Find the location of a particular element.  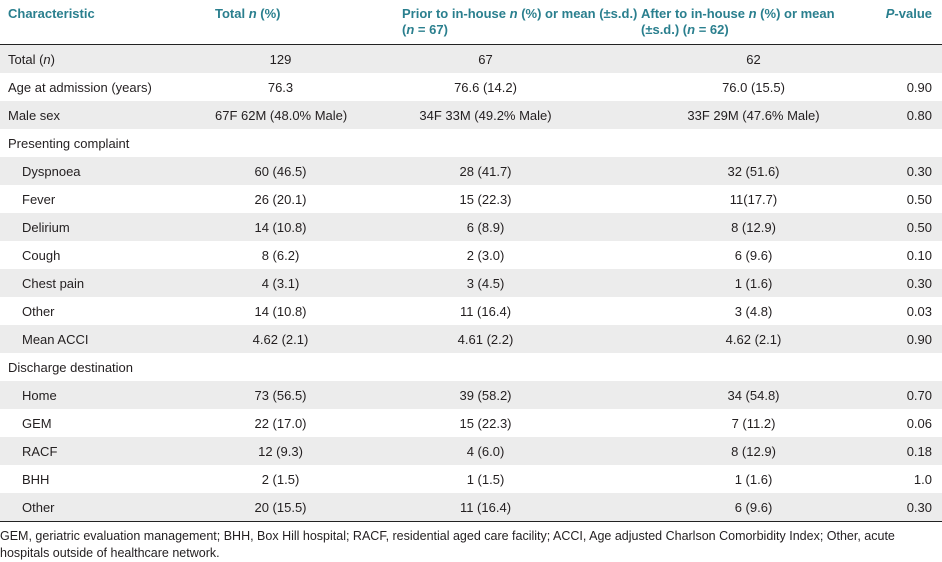

table-cell: 8 (12.9) is located at coordinates (753, 227).